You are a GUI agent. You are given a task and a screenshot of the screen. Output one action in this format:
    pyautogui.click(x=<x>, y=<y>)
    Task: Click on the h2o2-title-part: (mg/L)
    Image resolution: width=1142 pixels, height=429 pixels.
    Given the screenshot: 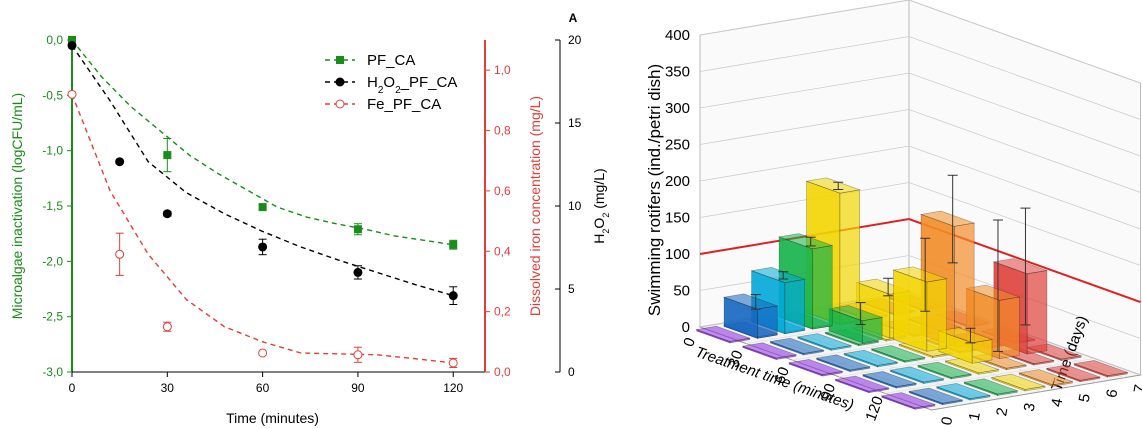 What is the action you would take?
    pyautogui.click(x=599, y=190)
    